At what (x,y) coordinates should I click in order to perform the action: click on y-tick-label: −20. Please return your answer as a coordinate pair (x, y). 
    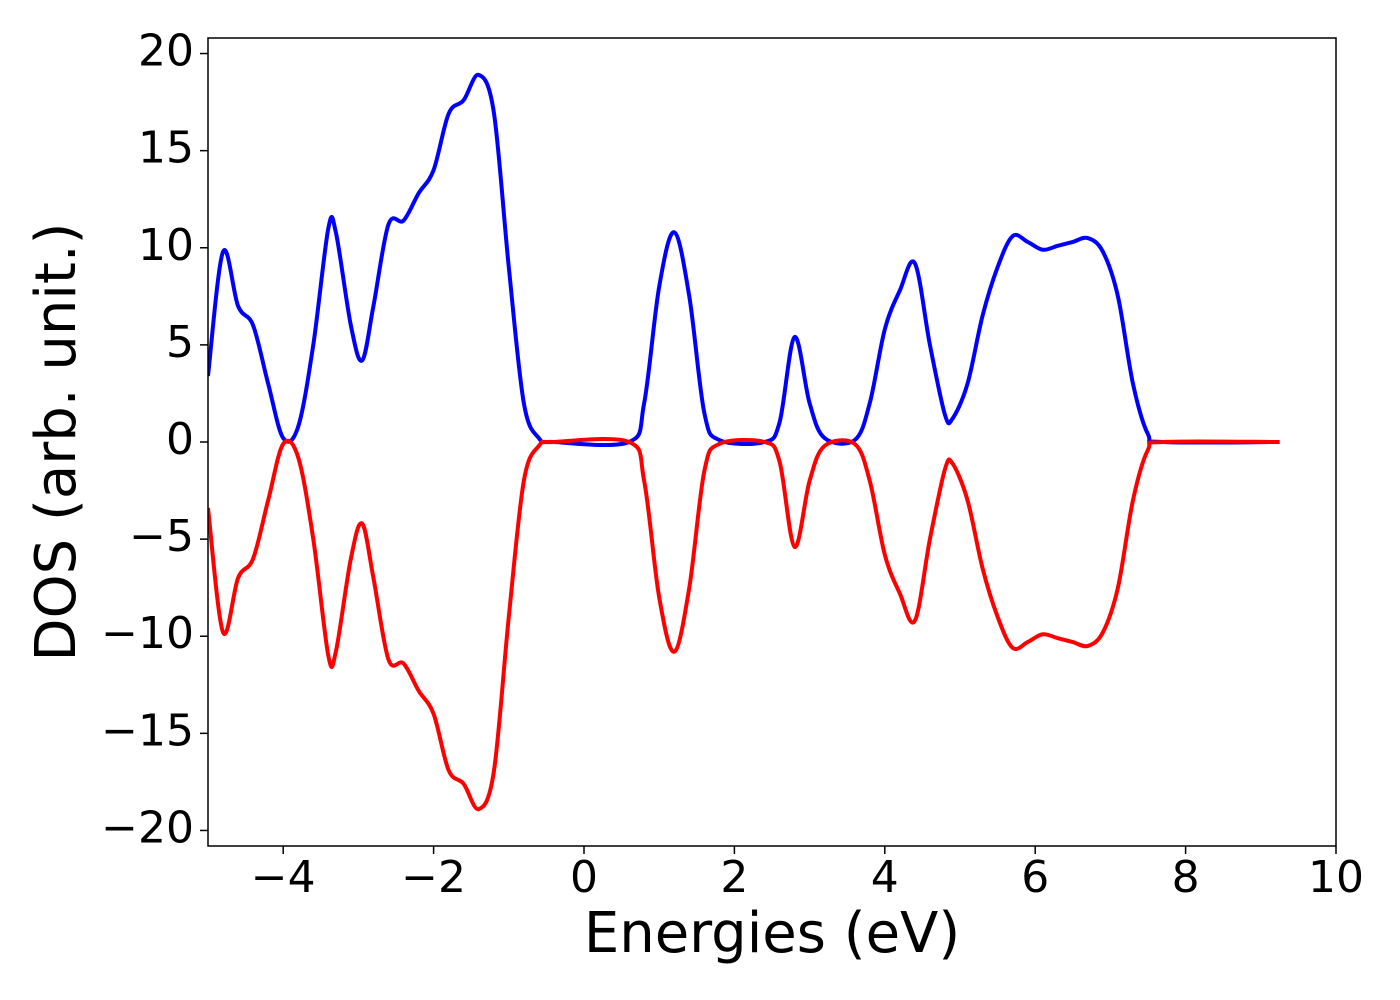
    Looking at the image, I should click on (147, 827).